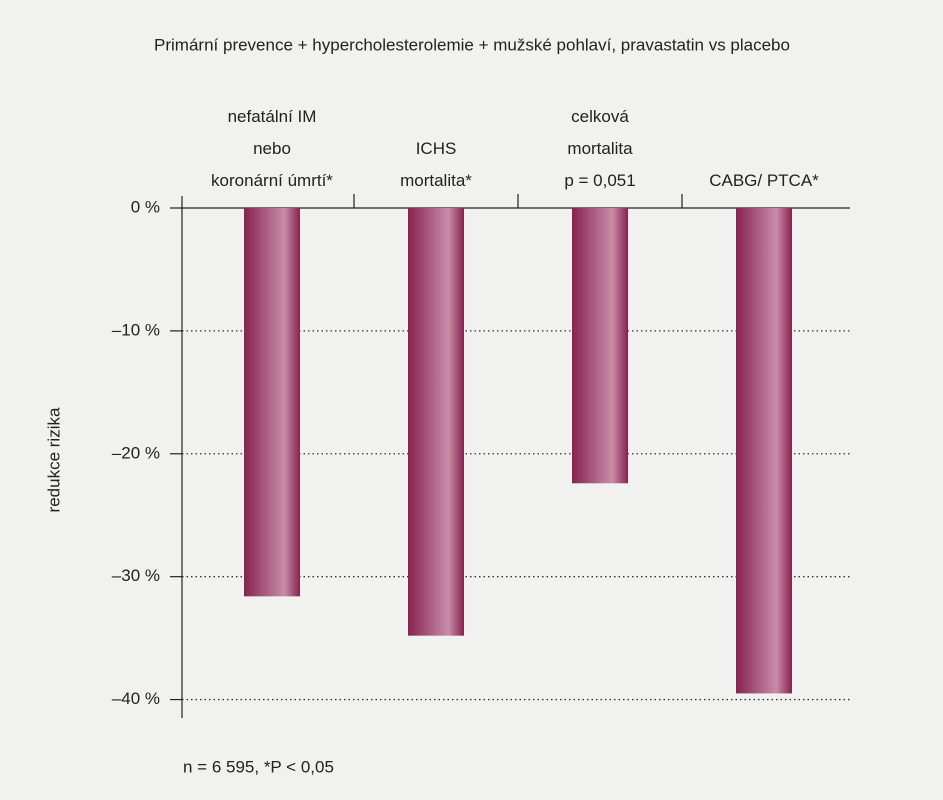 Image resolution: width=943 pixels, height=800 pixels. What do you see at coordinates (600, 116) in the screenshot?
I see `x-tick-label-line: celková` at bounding box center [600, 116].